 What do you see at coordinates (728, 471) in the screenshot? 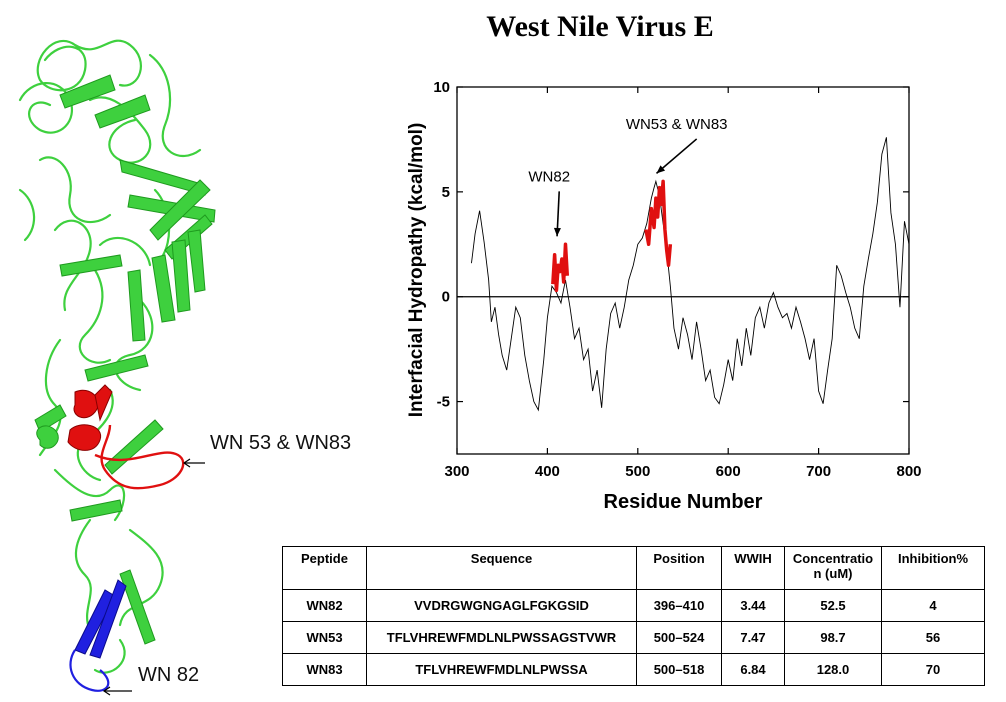
I see `x-tick-label: 600` at bounding box center [728, 471].